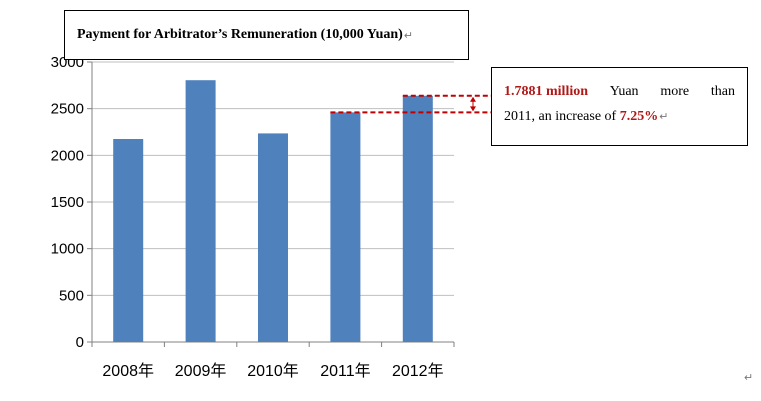 The image size is (761, 401). I want to click on annotation-word-yuan: Yuan, so click(624, 91).